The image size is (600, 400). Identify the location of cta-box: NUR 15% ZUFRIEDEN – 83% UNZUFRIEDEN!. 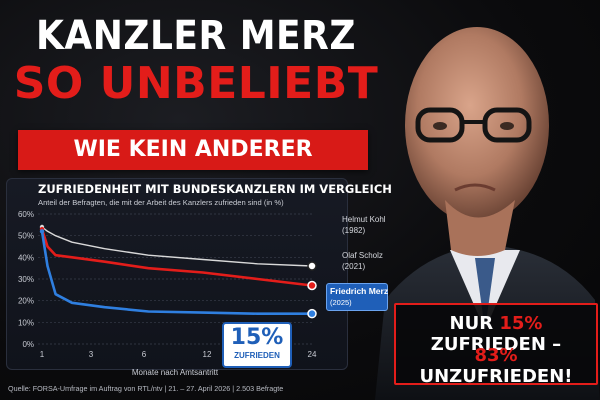
(496, 345).